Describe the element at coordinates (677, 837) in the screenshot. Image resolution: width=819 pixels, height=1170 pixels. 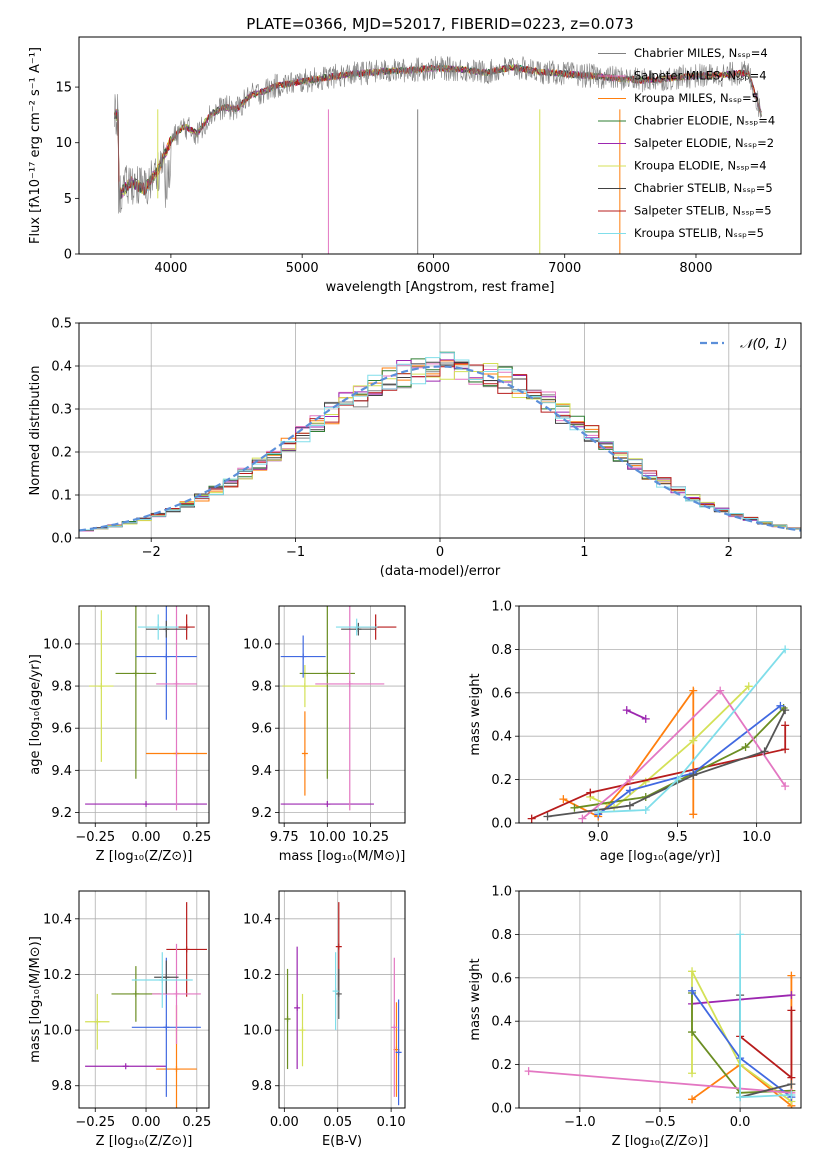
I see `x-tick-label: 9.5` at that location.